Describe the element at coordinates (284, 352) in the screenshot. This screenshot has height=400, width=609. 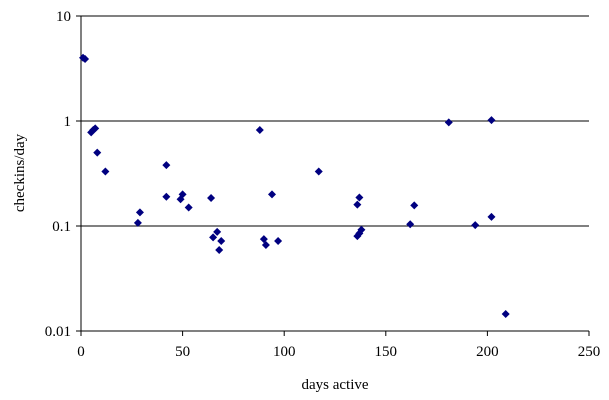
I see `x-tick-label: 100` at that location.